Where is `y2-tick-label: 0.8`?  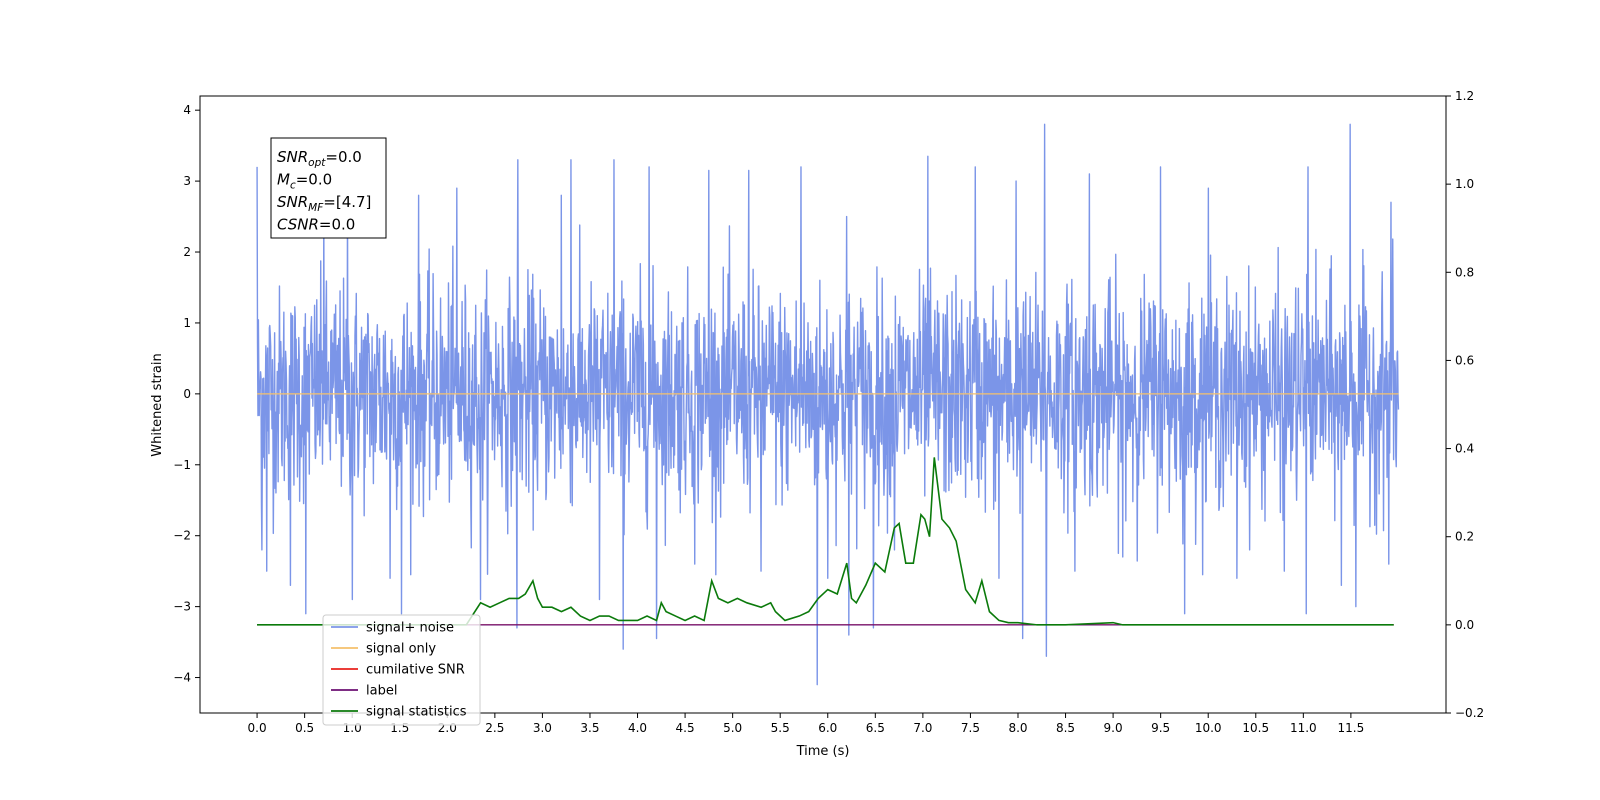 y2-tick-label: 0.8 is located at coordinates (1464, 272).